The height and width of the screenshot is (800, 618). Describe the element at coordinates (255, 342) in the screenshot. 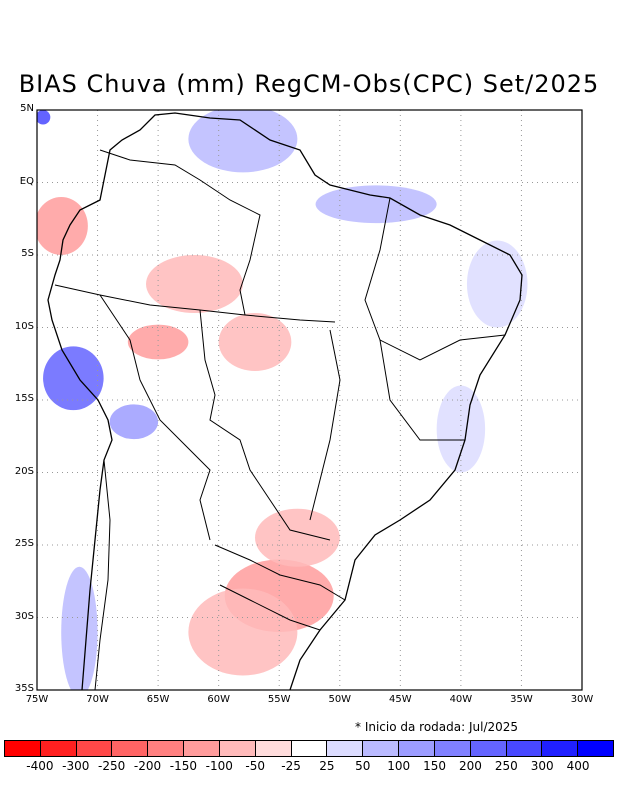

I see `region-red-rondonia` at that location.